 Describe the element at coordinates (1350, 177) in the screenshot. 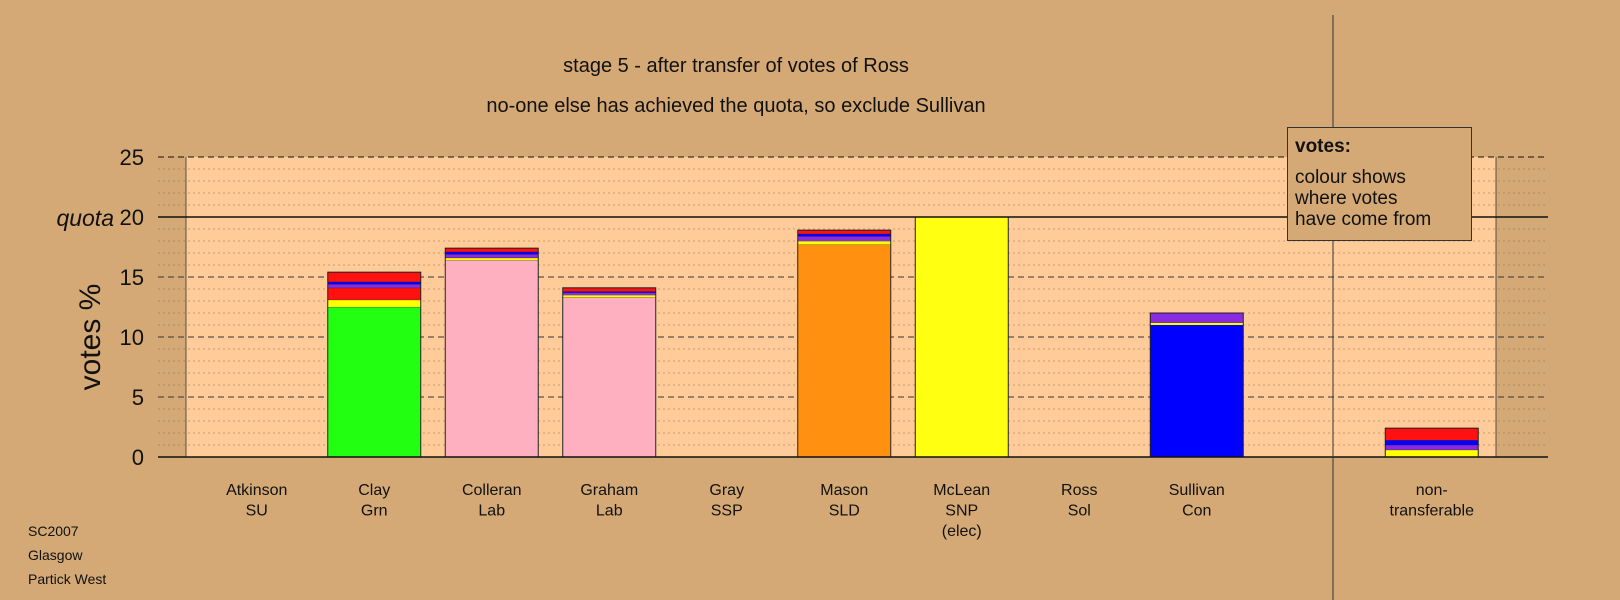

I see `legend-line: colour shows` at that location.